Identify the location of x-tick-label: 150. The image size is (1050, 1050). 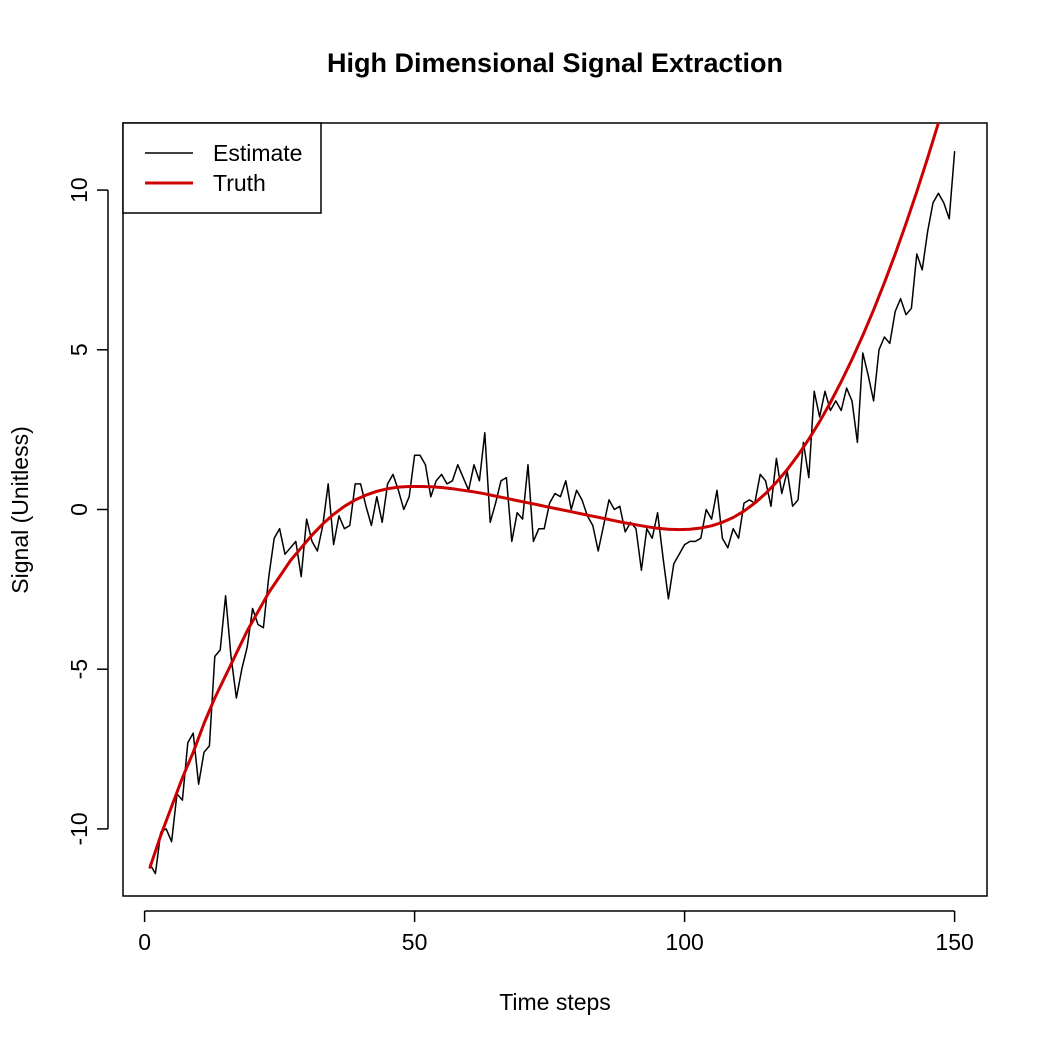
(954, 942).